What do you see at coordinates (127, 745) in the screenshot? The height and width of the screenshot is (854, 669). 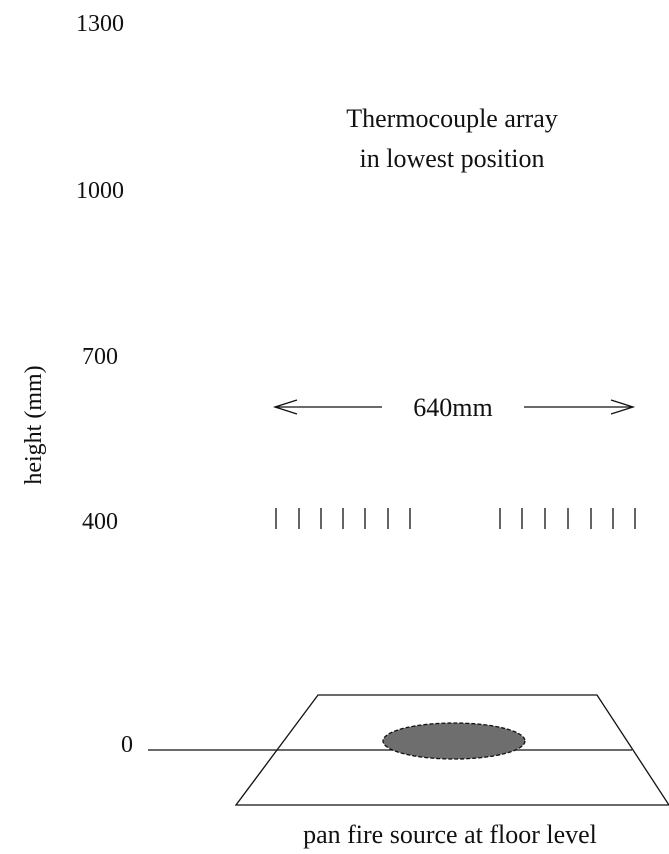 I see `tick-label-0: 0` at bounding box center [127, 745].